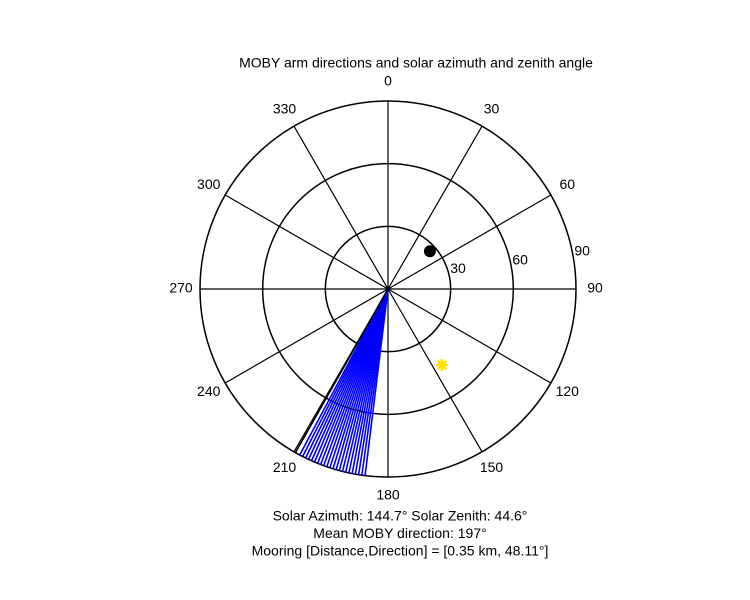  I want to click on r-tick-label: 90, so click(582, 251).